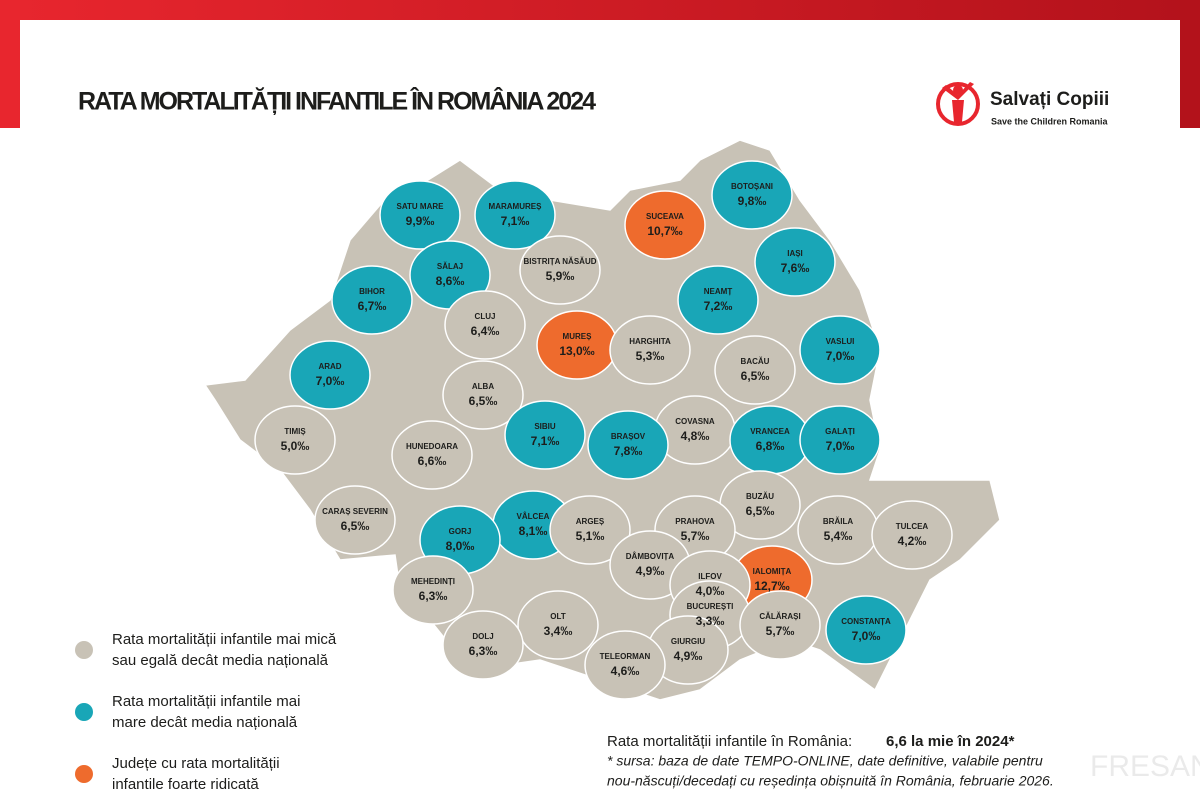 The height and width of the screenshot is (800, 1200). I want to click on county-value: 8,0‰, so click(460, 546).